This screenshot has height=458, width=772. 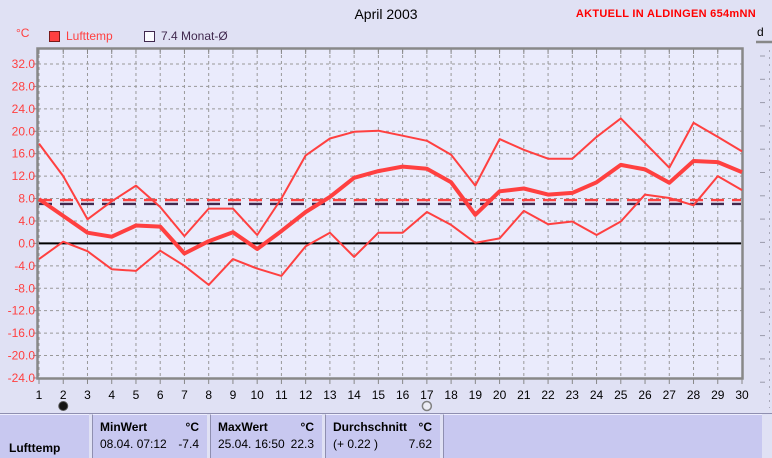 I want to click on day-label: 24, so click(x=597, y=395).